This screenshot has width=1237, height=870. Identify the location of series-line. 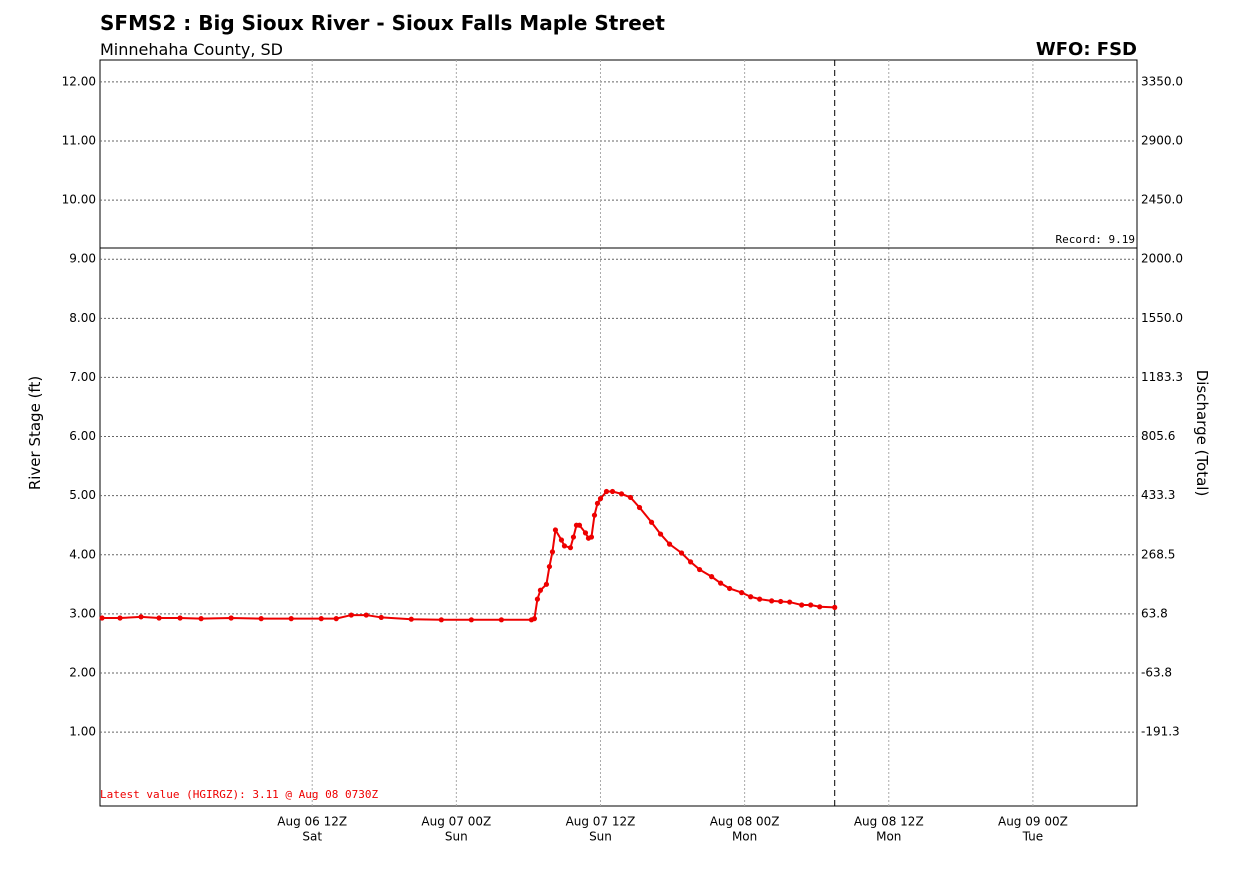
(468, 555).